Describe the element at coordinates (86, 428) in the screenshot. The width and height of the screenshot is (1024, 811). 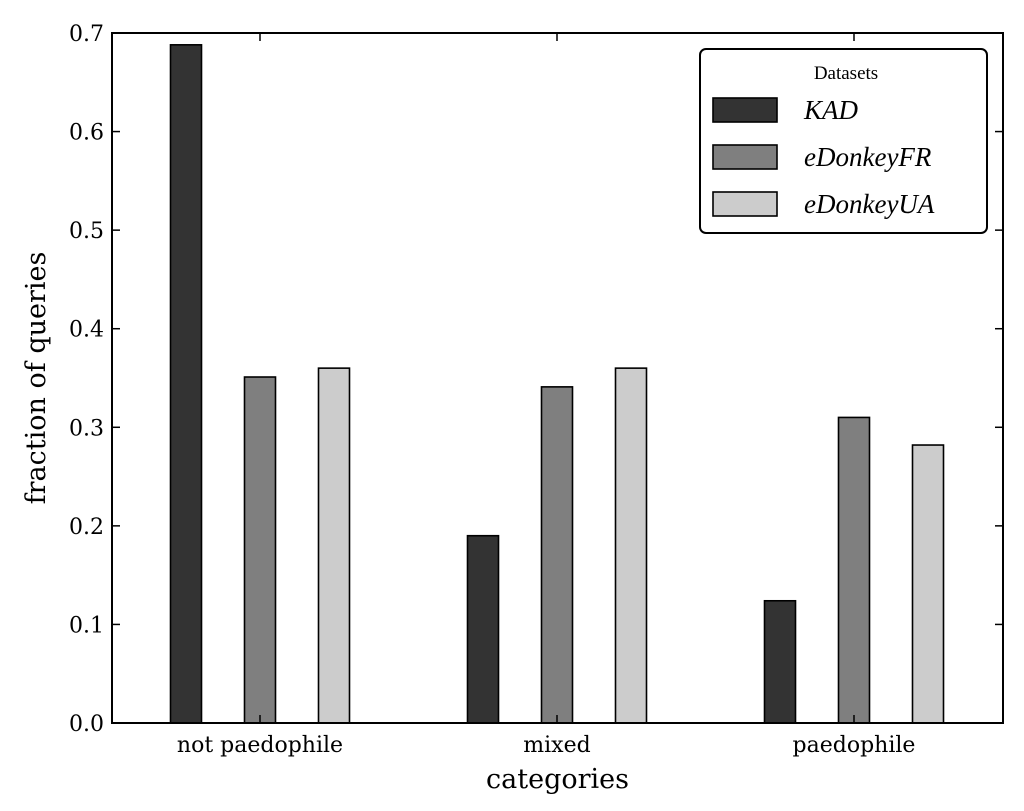
I see `y-tick-label: 0.3` at that location.